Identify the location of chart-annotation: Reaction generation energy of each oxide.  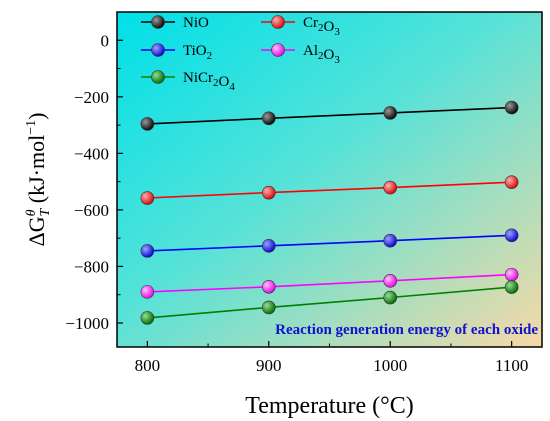
(406, 330).